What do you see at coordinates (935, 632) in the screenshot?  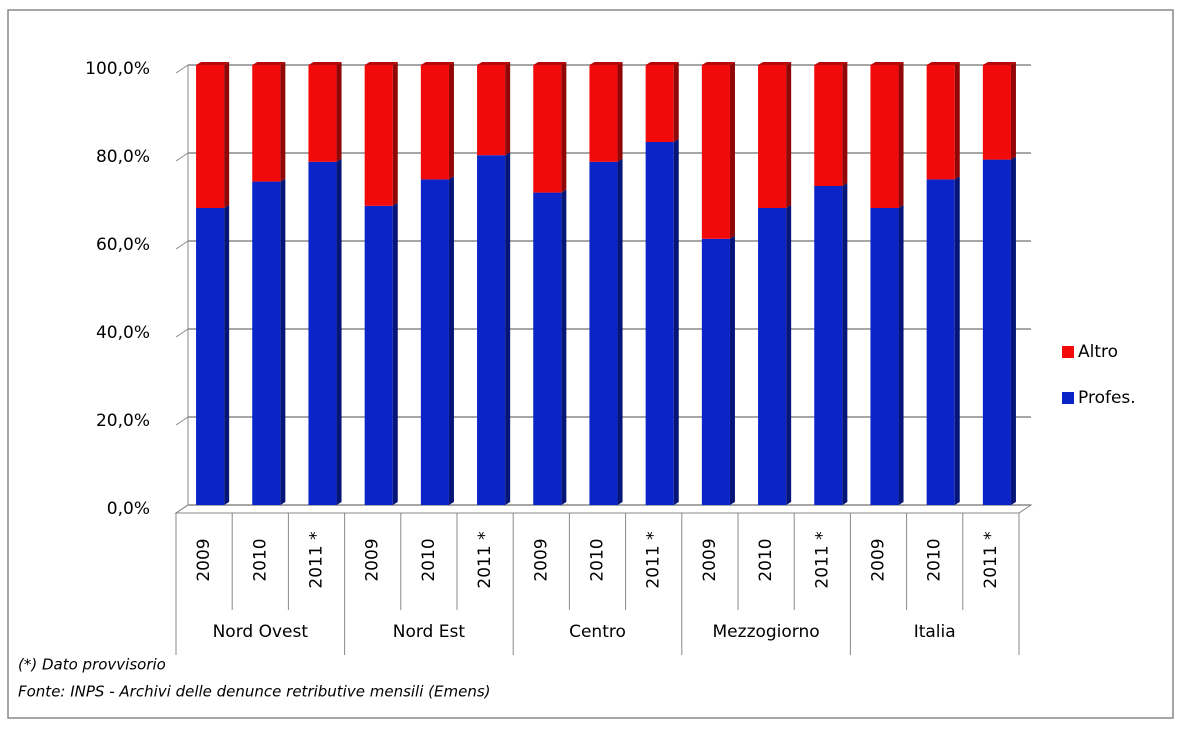 I see `x-group-label: Italia` at bounding box center [935, 632].